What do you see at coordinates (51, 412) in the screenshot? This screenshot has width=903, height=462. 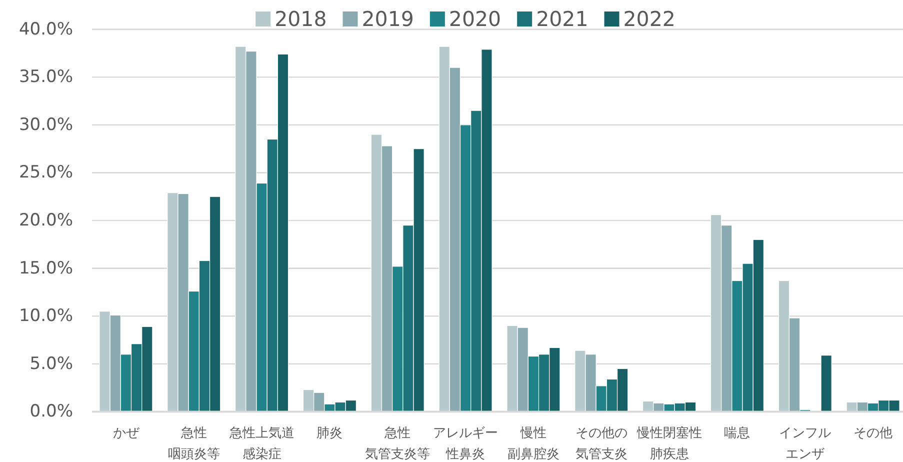 I see `y-tick-label: 0.0%` at bounding box center [51, 412].